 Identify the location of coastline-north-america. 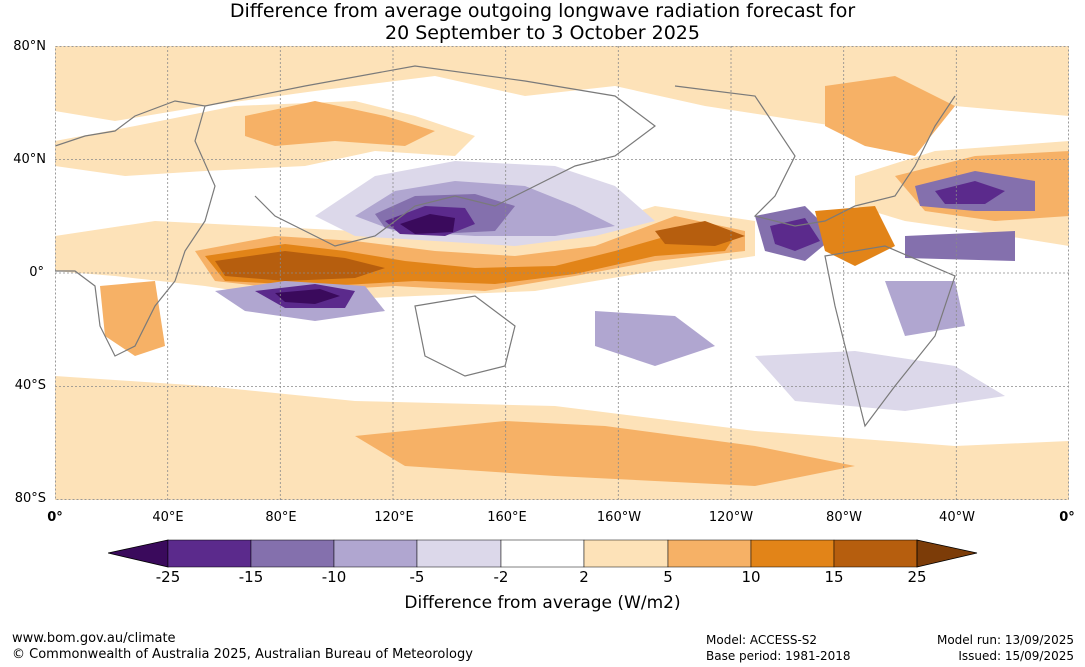
(815, 156).